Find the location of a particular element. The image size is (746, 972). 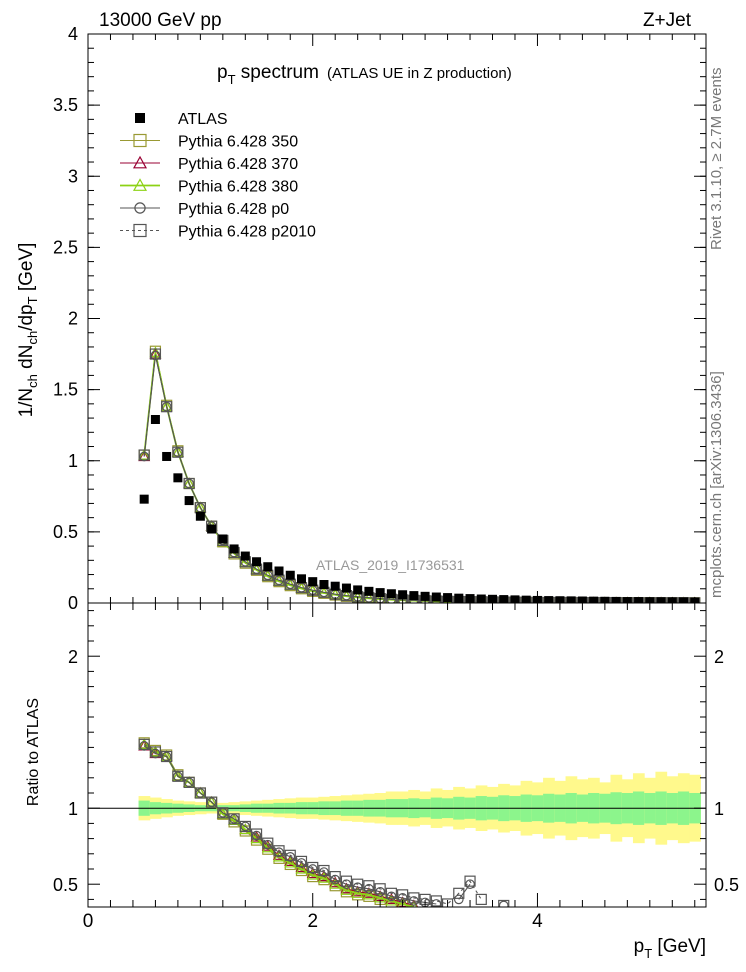

rivet-label: Rivet 3.1.10, ≥ 2.7M events is located at coordinates (716, 159).